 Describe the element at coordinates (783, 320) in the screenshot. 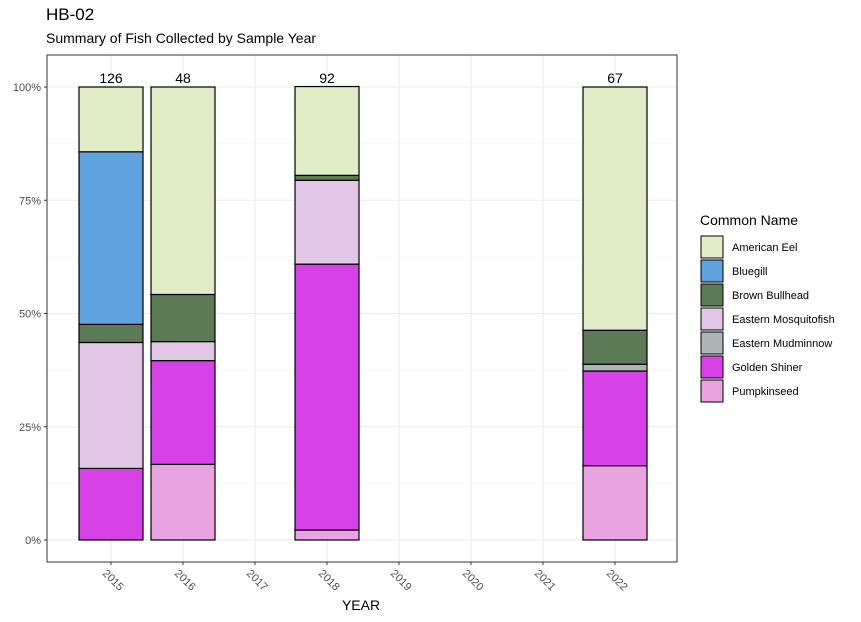

I see `legend-label: Eastern Mosquitofish` at that location.